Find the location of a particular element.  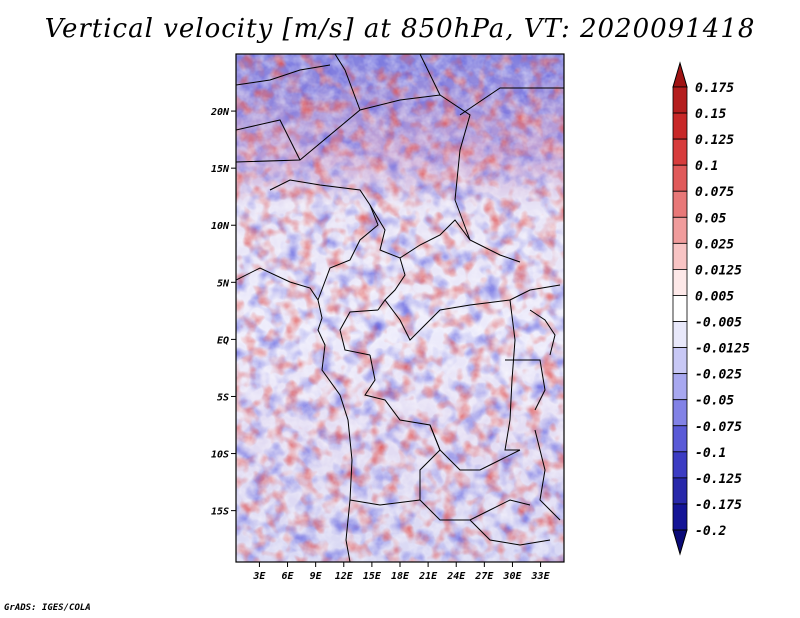

colorbar-label: 0.075 is located at coordinates (714, 192).